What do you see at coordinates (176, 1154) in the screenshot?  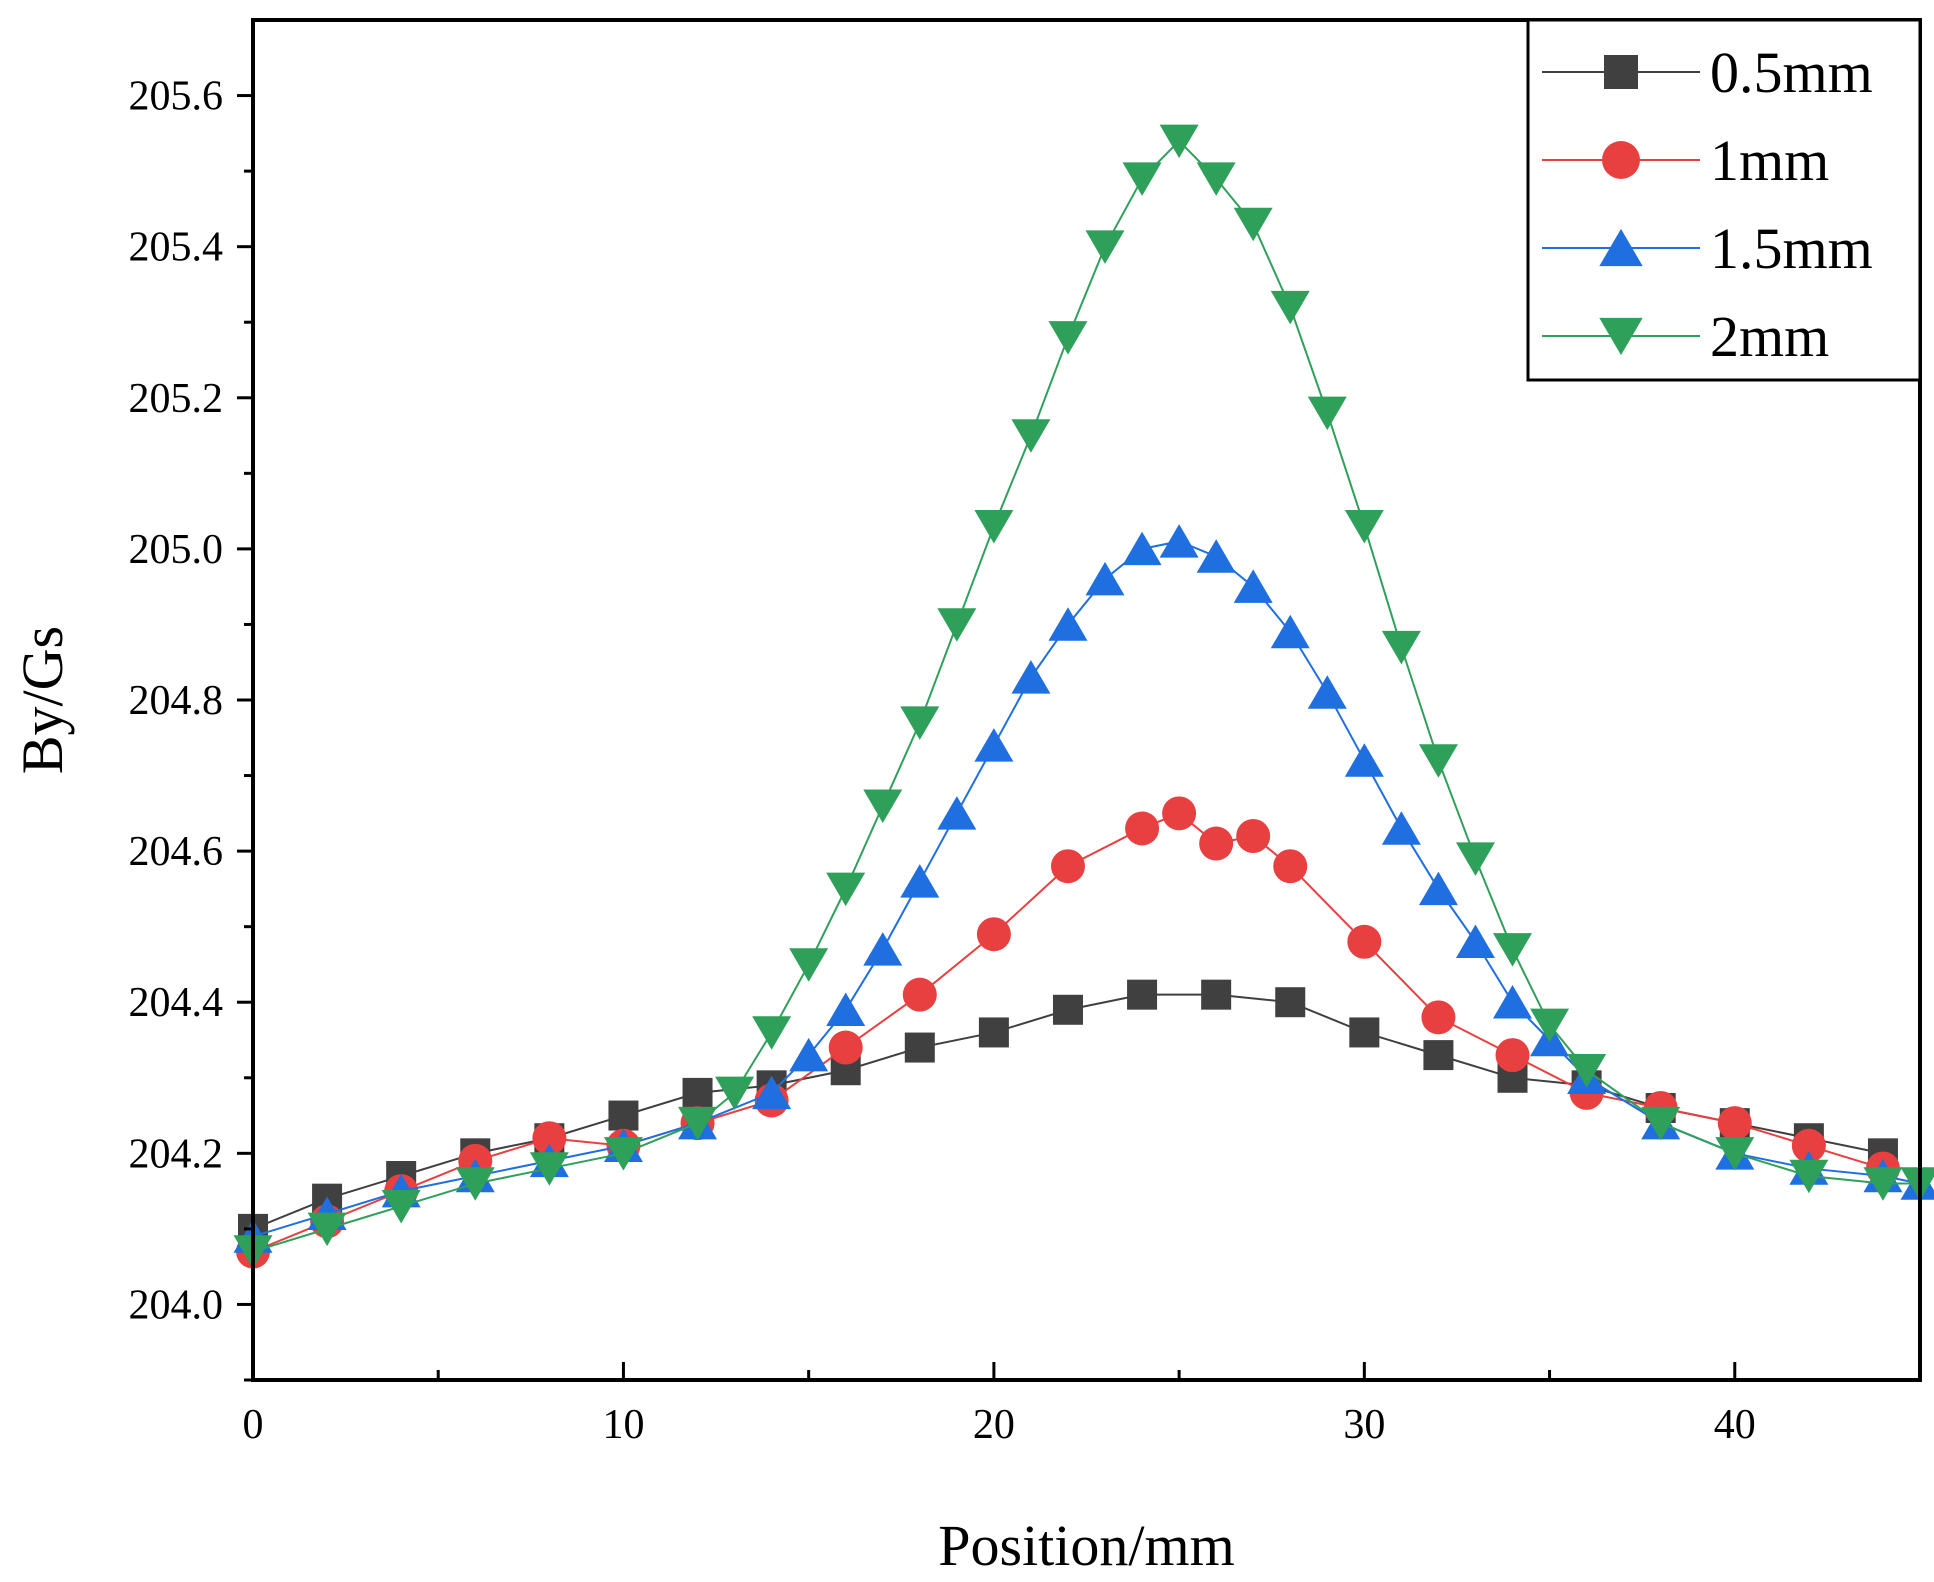 I see `y-tick-label: 204.2` at bounding box center [176, 1154].